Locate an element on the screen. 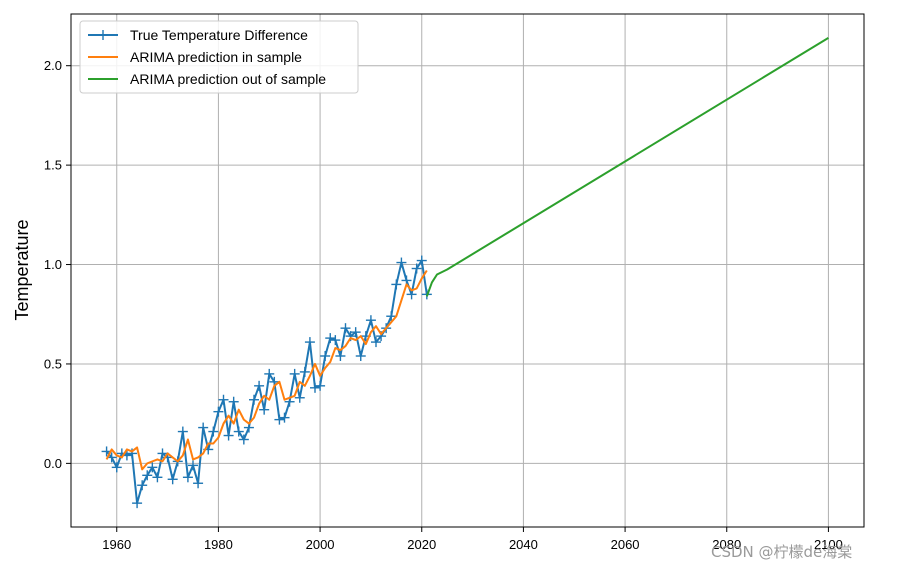  y-tick-label: 0.0 is located at coordinates (53, 463).